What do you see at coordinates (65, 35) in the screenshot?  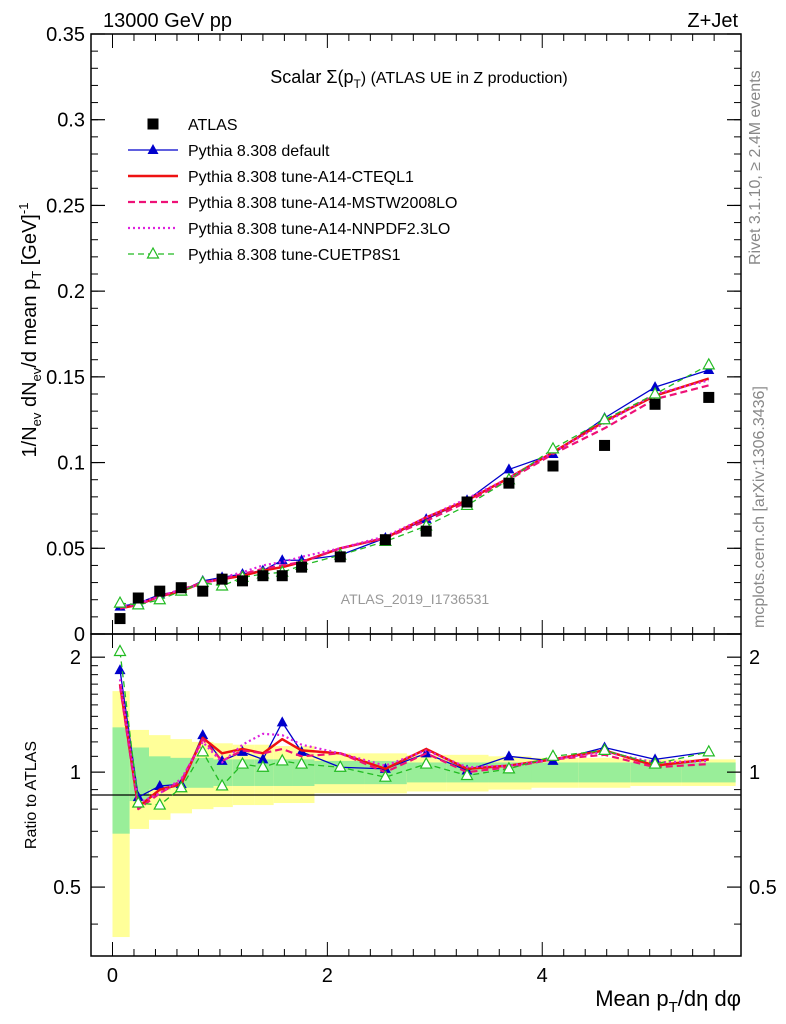 I see `main-y-tick-label: 0.35` at bounding box center [65, 35].